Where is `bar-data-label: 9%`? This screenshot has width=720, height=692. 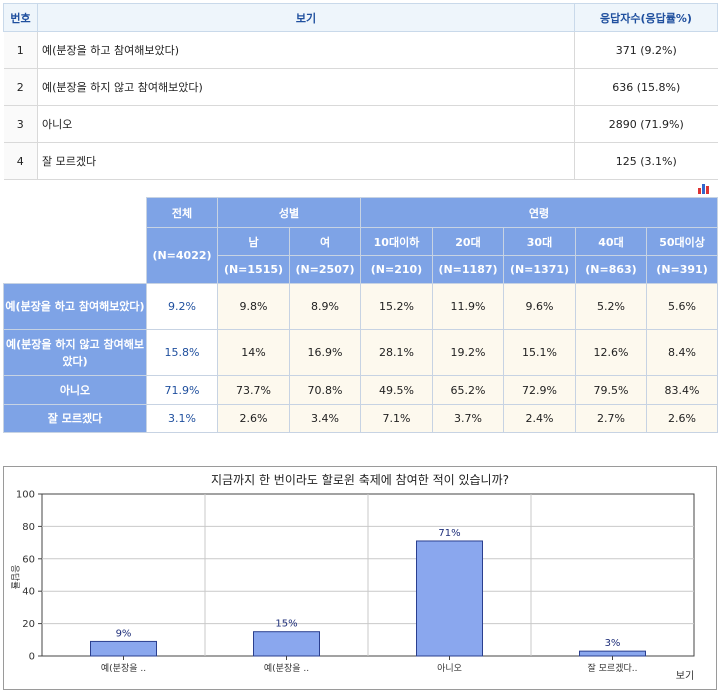 bar-data-label: 9% is located at coordinates (124, 633).